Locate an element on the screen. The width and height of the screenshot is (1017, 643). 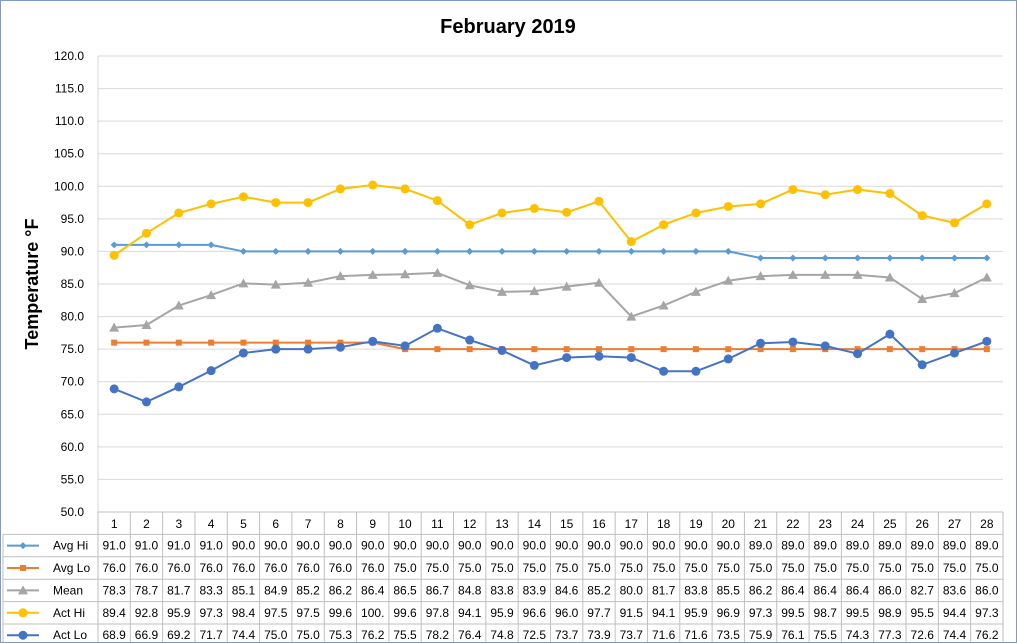
table-cell-value: 92.8 is located at coordinates (147, 613).